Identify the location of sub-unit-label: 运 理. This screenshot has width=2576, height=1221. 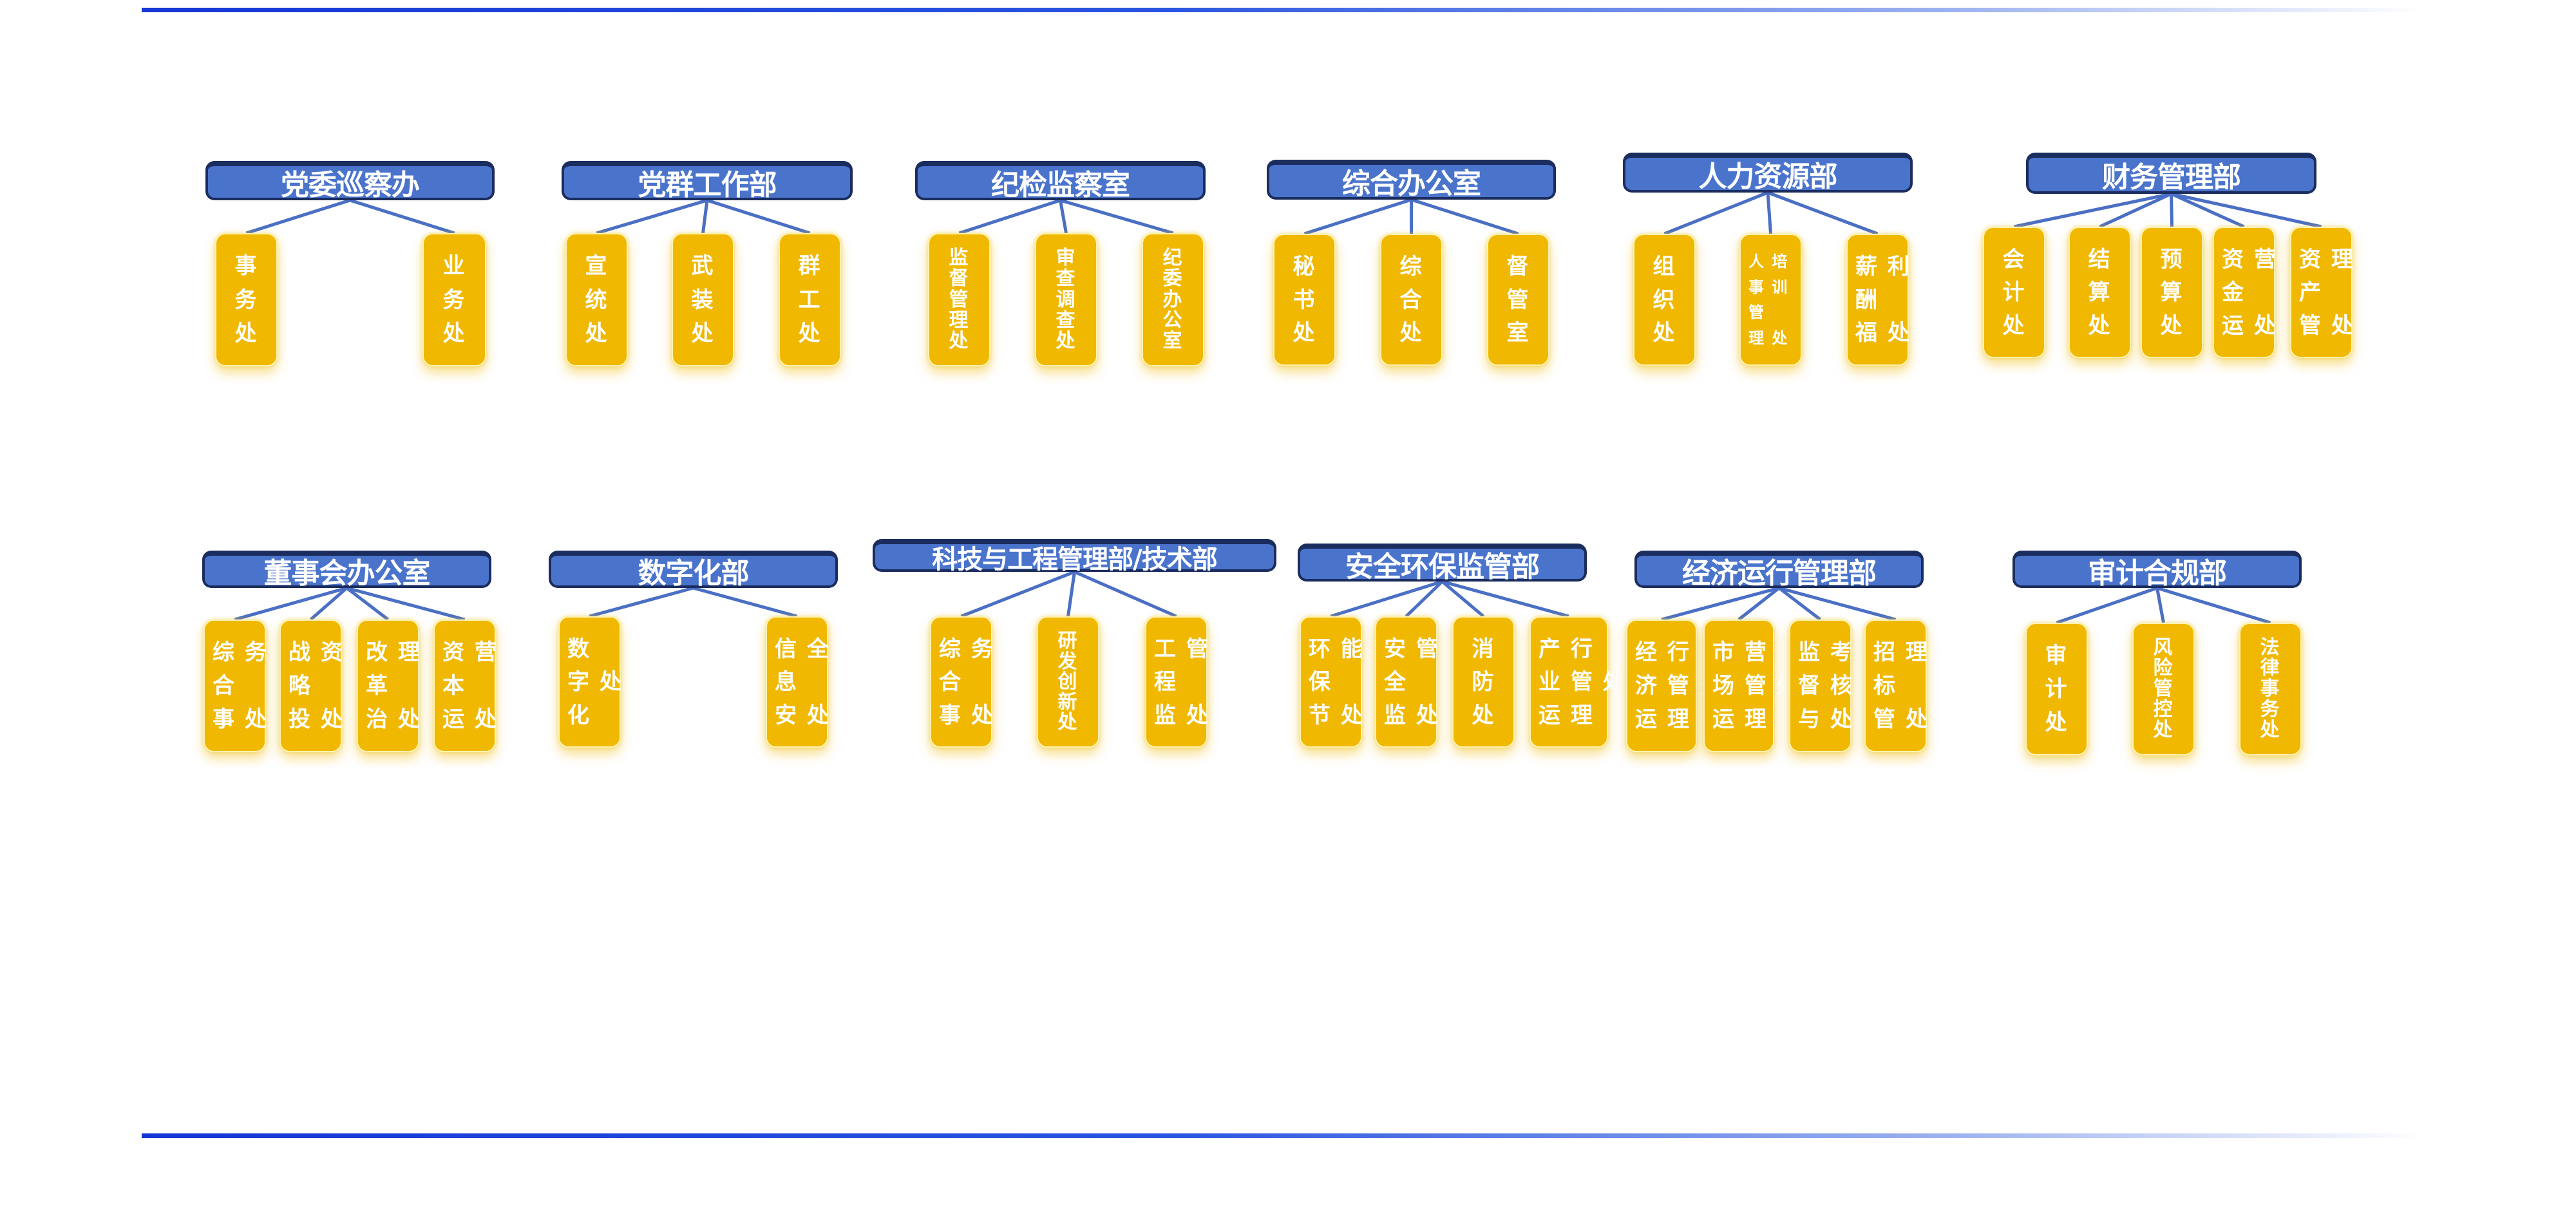
(1566, 715).